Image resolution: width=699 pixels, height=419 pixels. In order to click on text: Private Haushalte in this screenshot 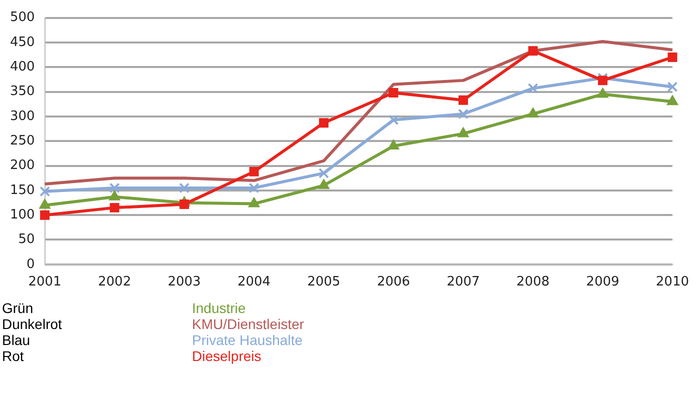, I will do `click(248, 340)`.